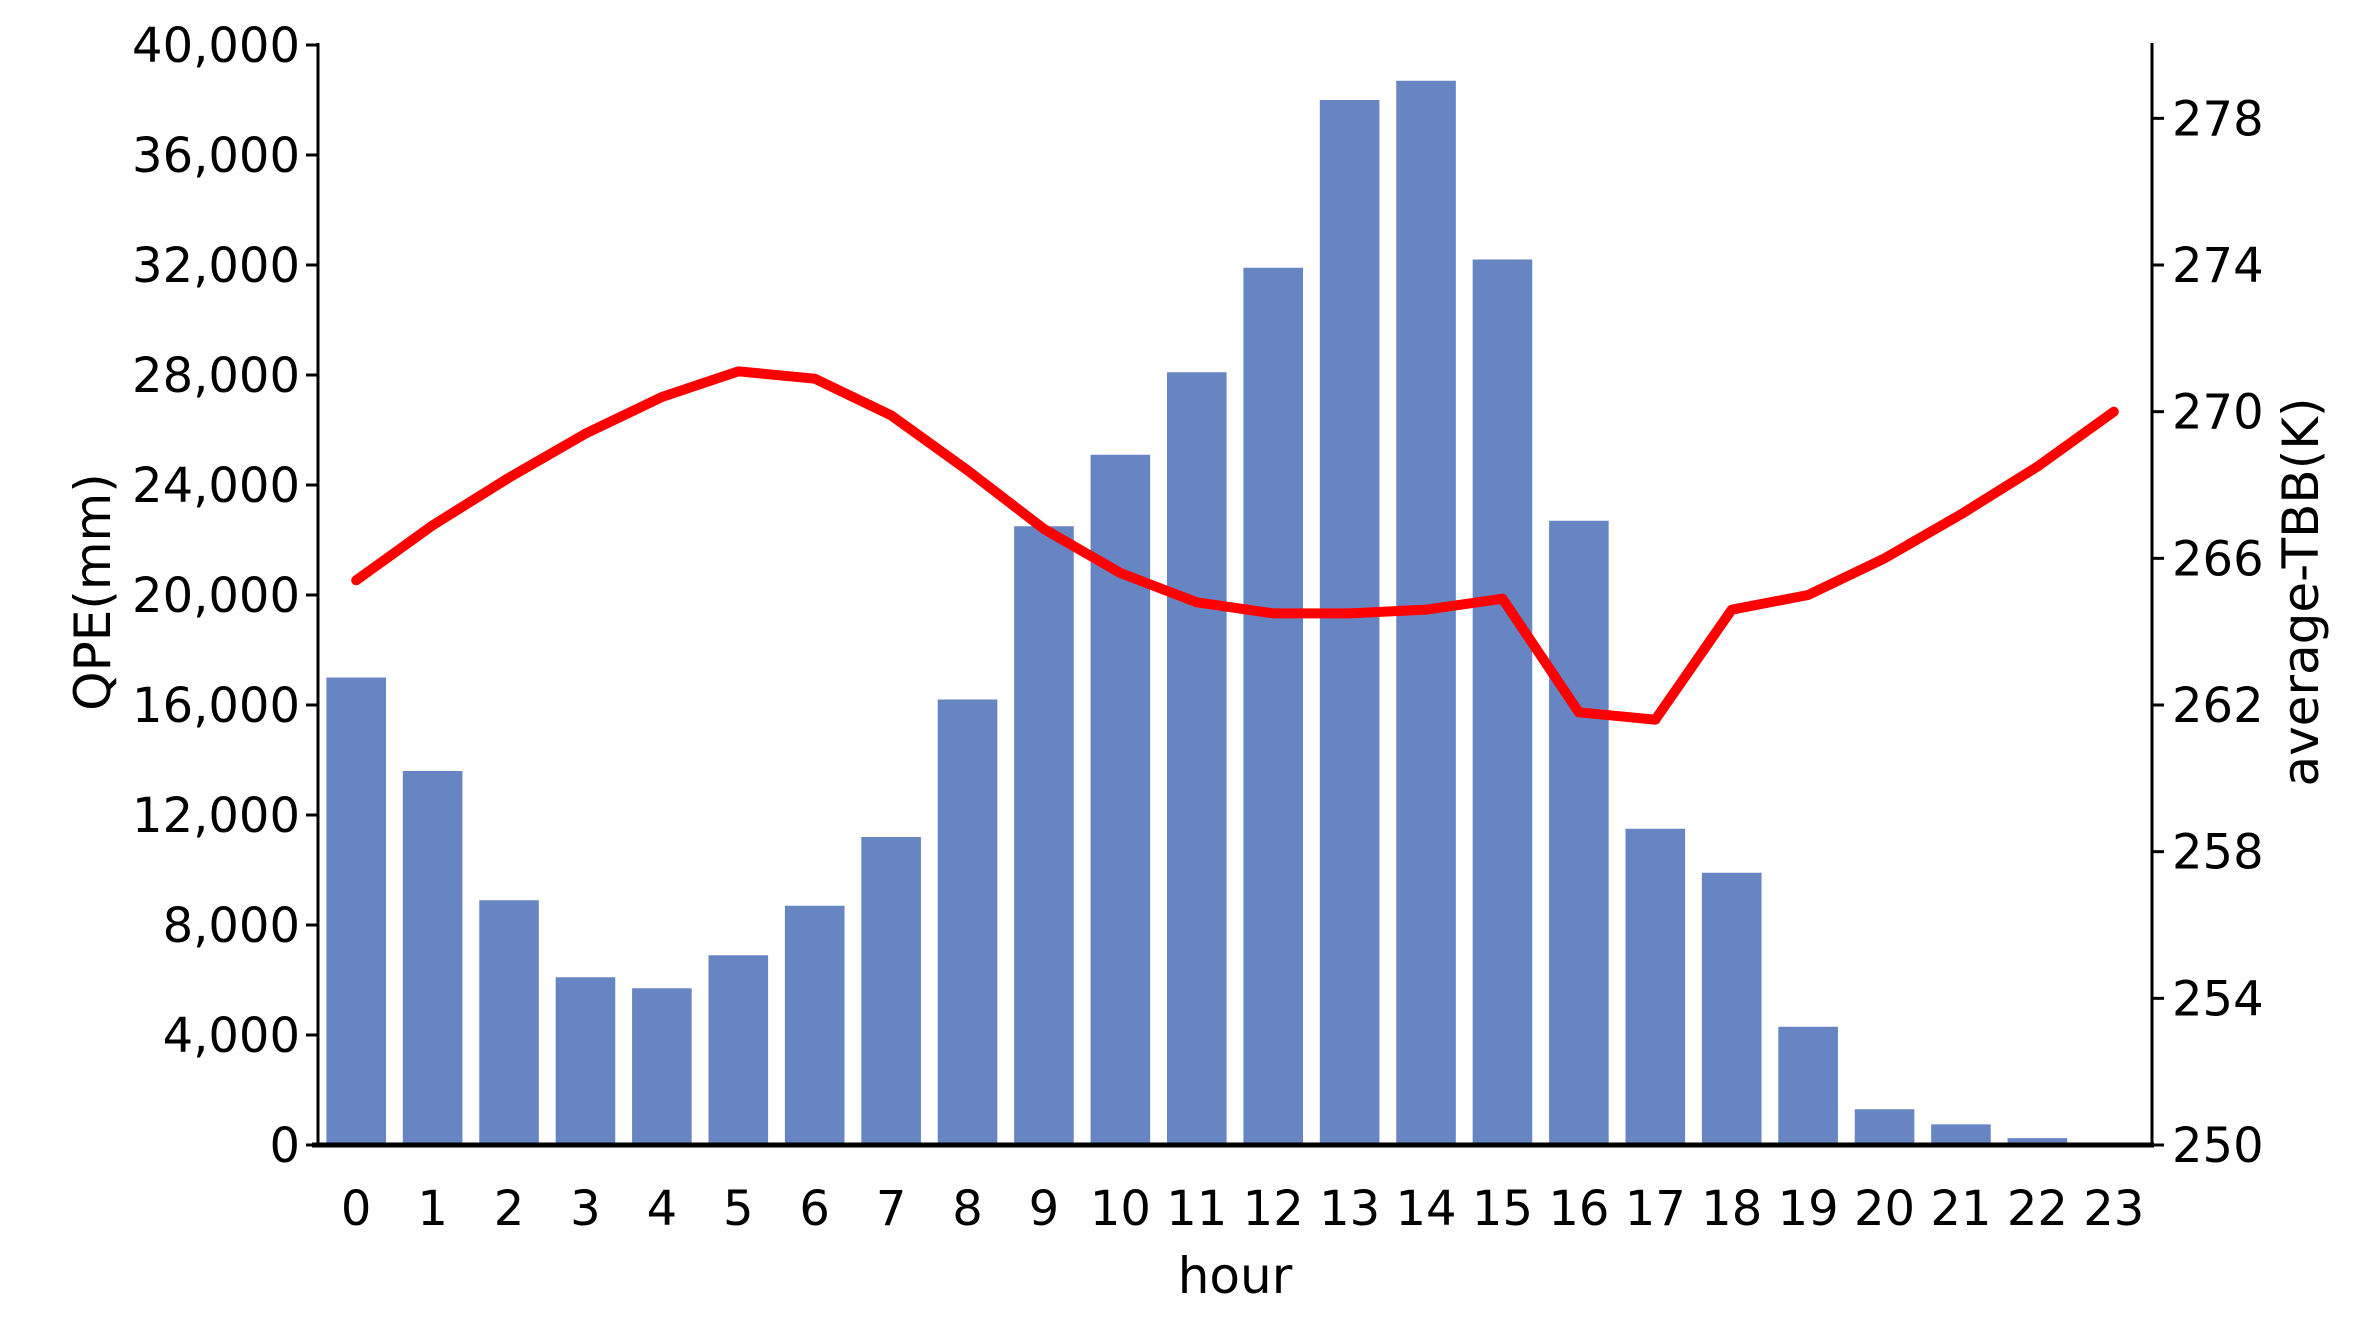  I want to click on x-tick-label: 13, so click(1349, 1209).